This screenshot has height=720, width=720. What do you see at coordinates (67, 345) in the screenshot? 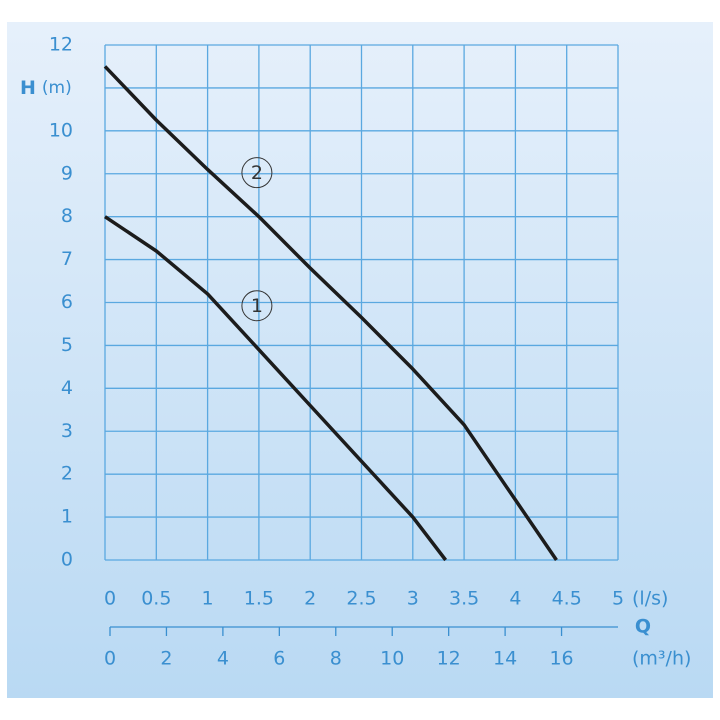
I see `y-tick-label: 5` at bounding box center [67, 345].